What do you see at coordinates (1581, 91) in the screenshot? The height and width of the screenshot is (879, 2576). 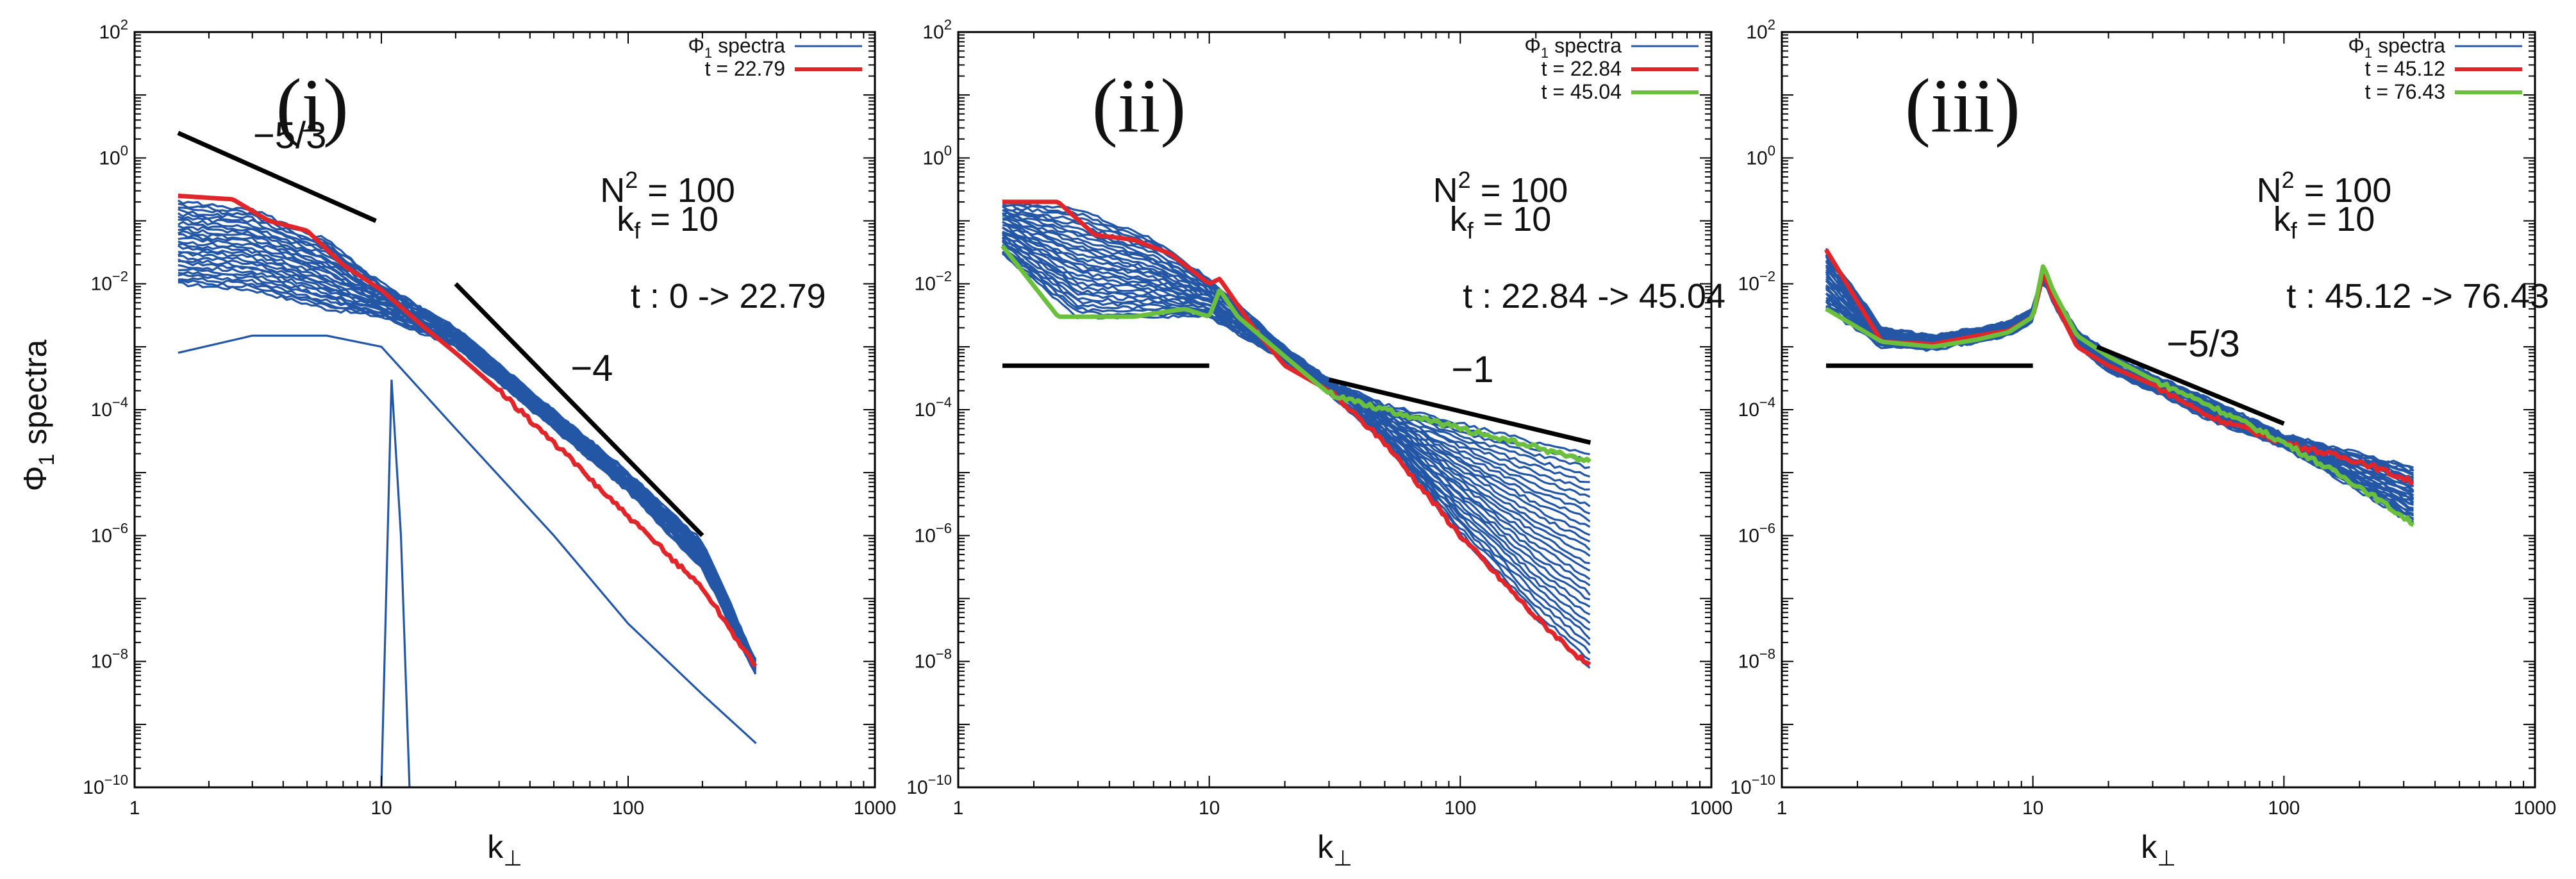 I see `legend-label: t = 45.04` at bounding box center [1581, 91].